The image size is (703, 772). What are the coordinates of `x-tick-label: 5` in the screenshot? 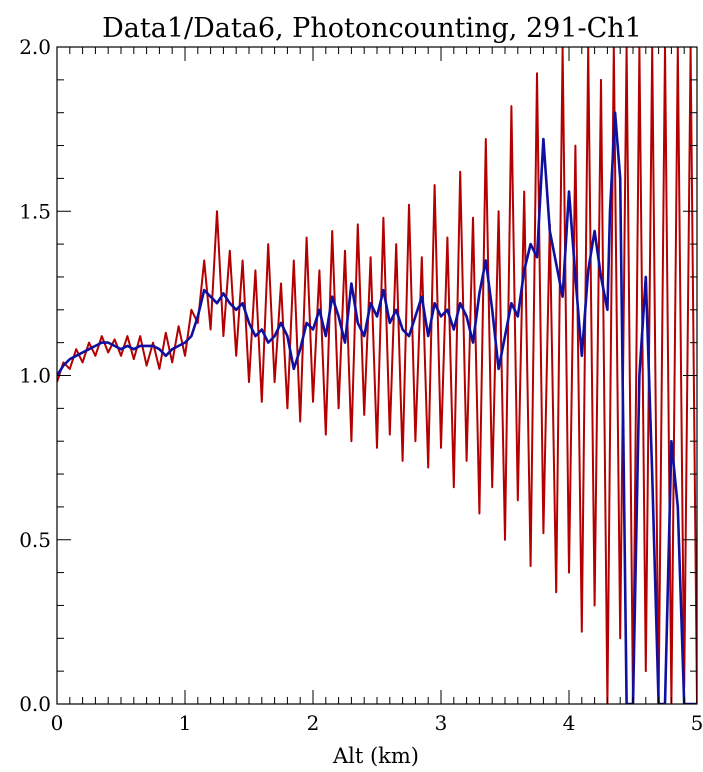 It's located at (697, 723).